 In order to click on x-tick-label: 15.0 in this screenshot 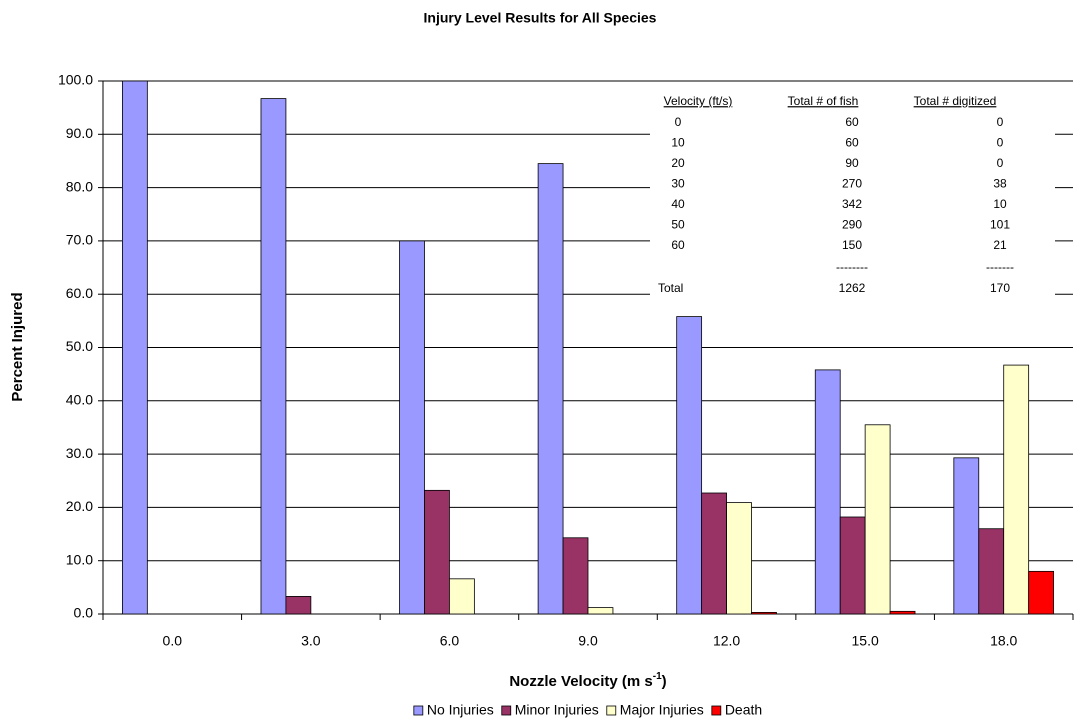, I will do `click(865, 641)`.